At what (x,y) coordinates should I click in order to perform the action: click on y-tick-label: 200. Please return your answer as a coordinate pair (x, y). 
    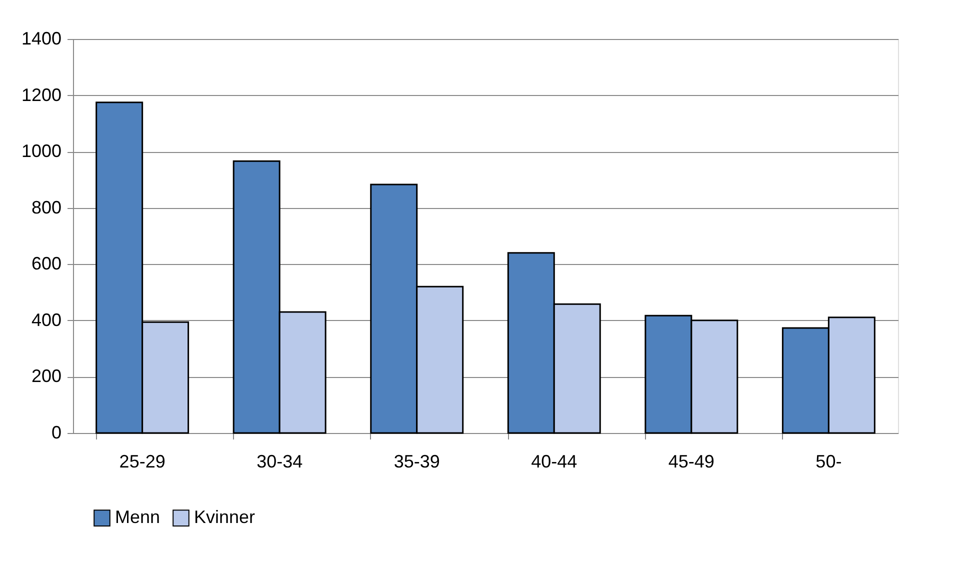
    Looking at the image, I should click on (46, 376).